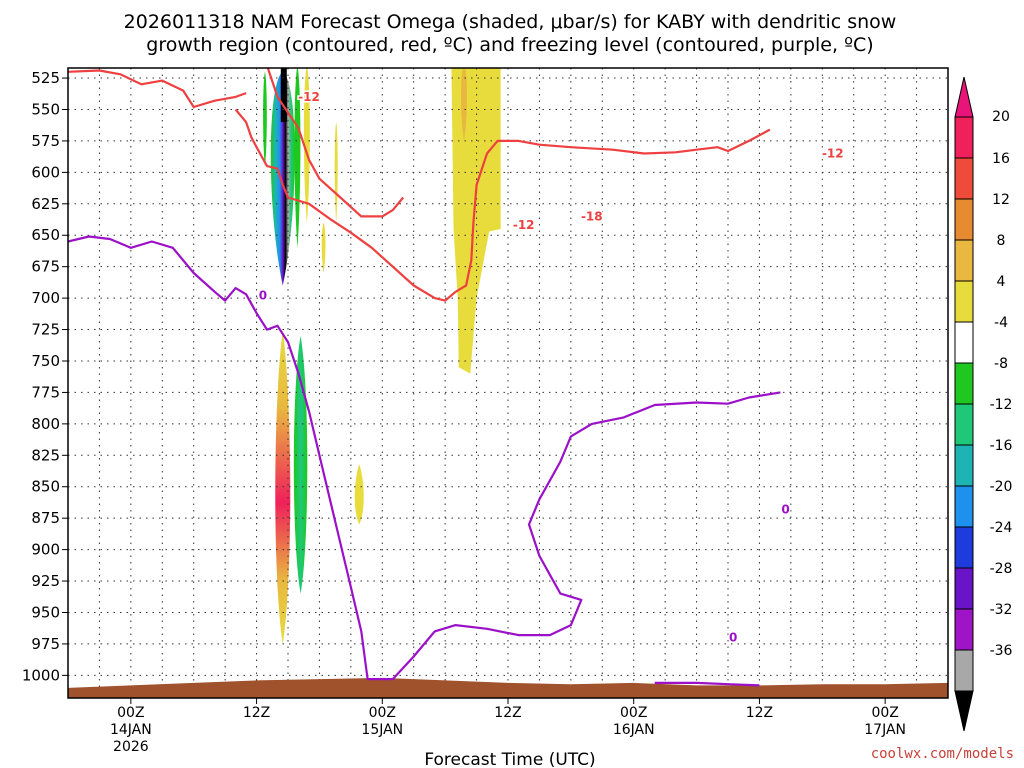 The width and height of the screenshot is (1024, 768). I want to click on omega-upper-positive-core, so click(464, 104).